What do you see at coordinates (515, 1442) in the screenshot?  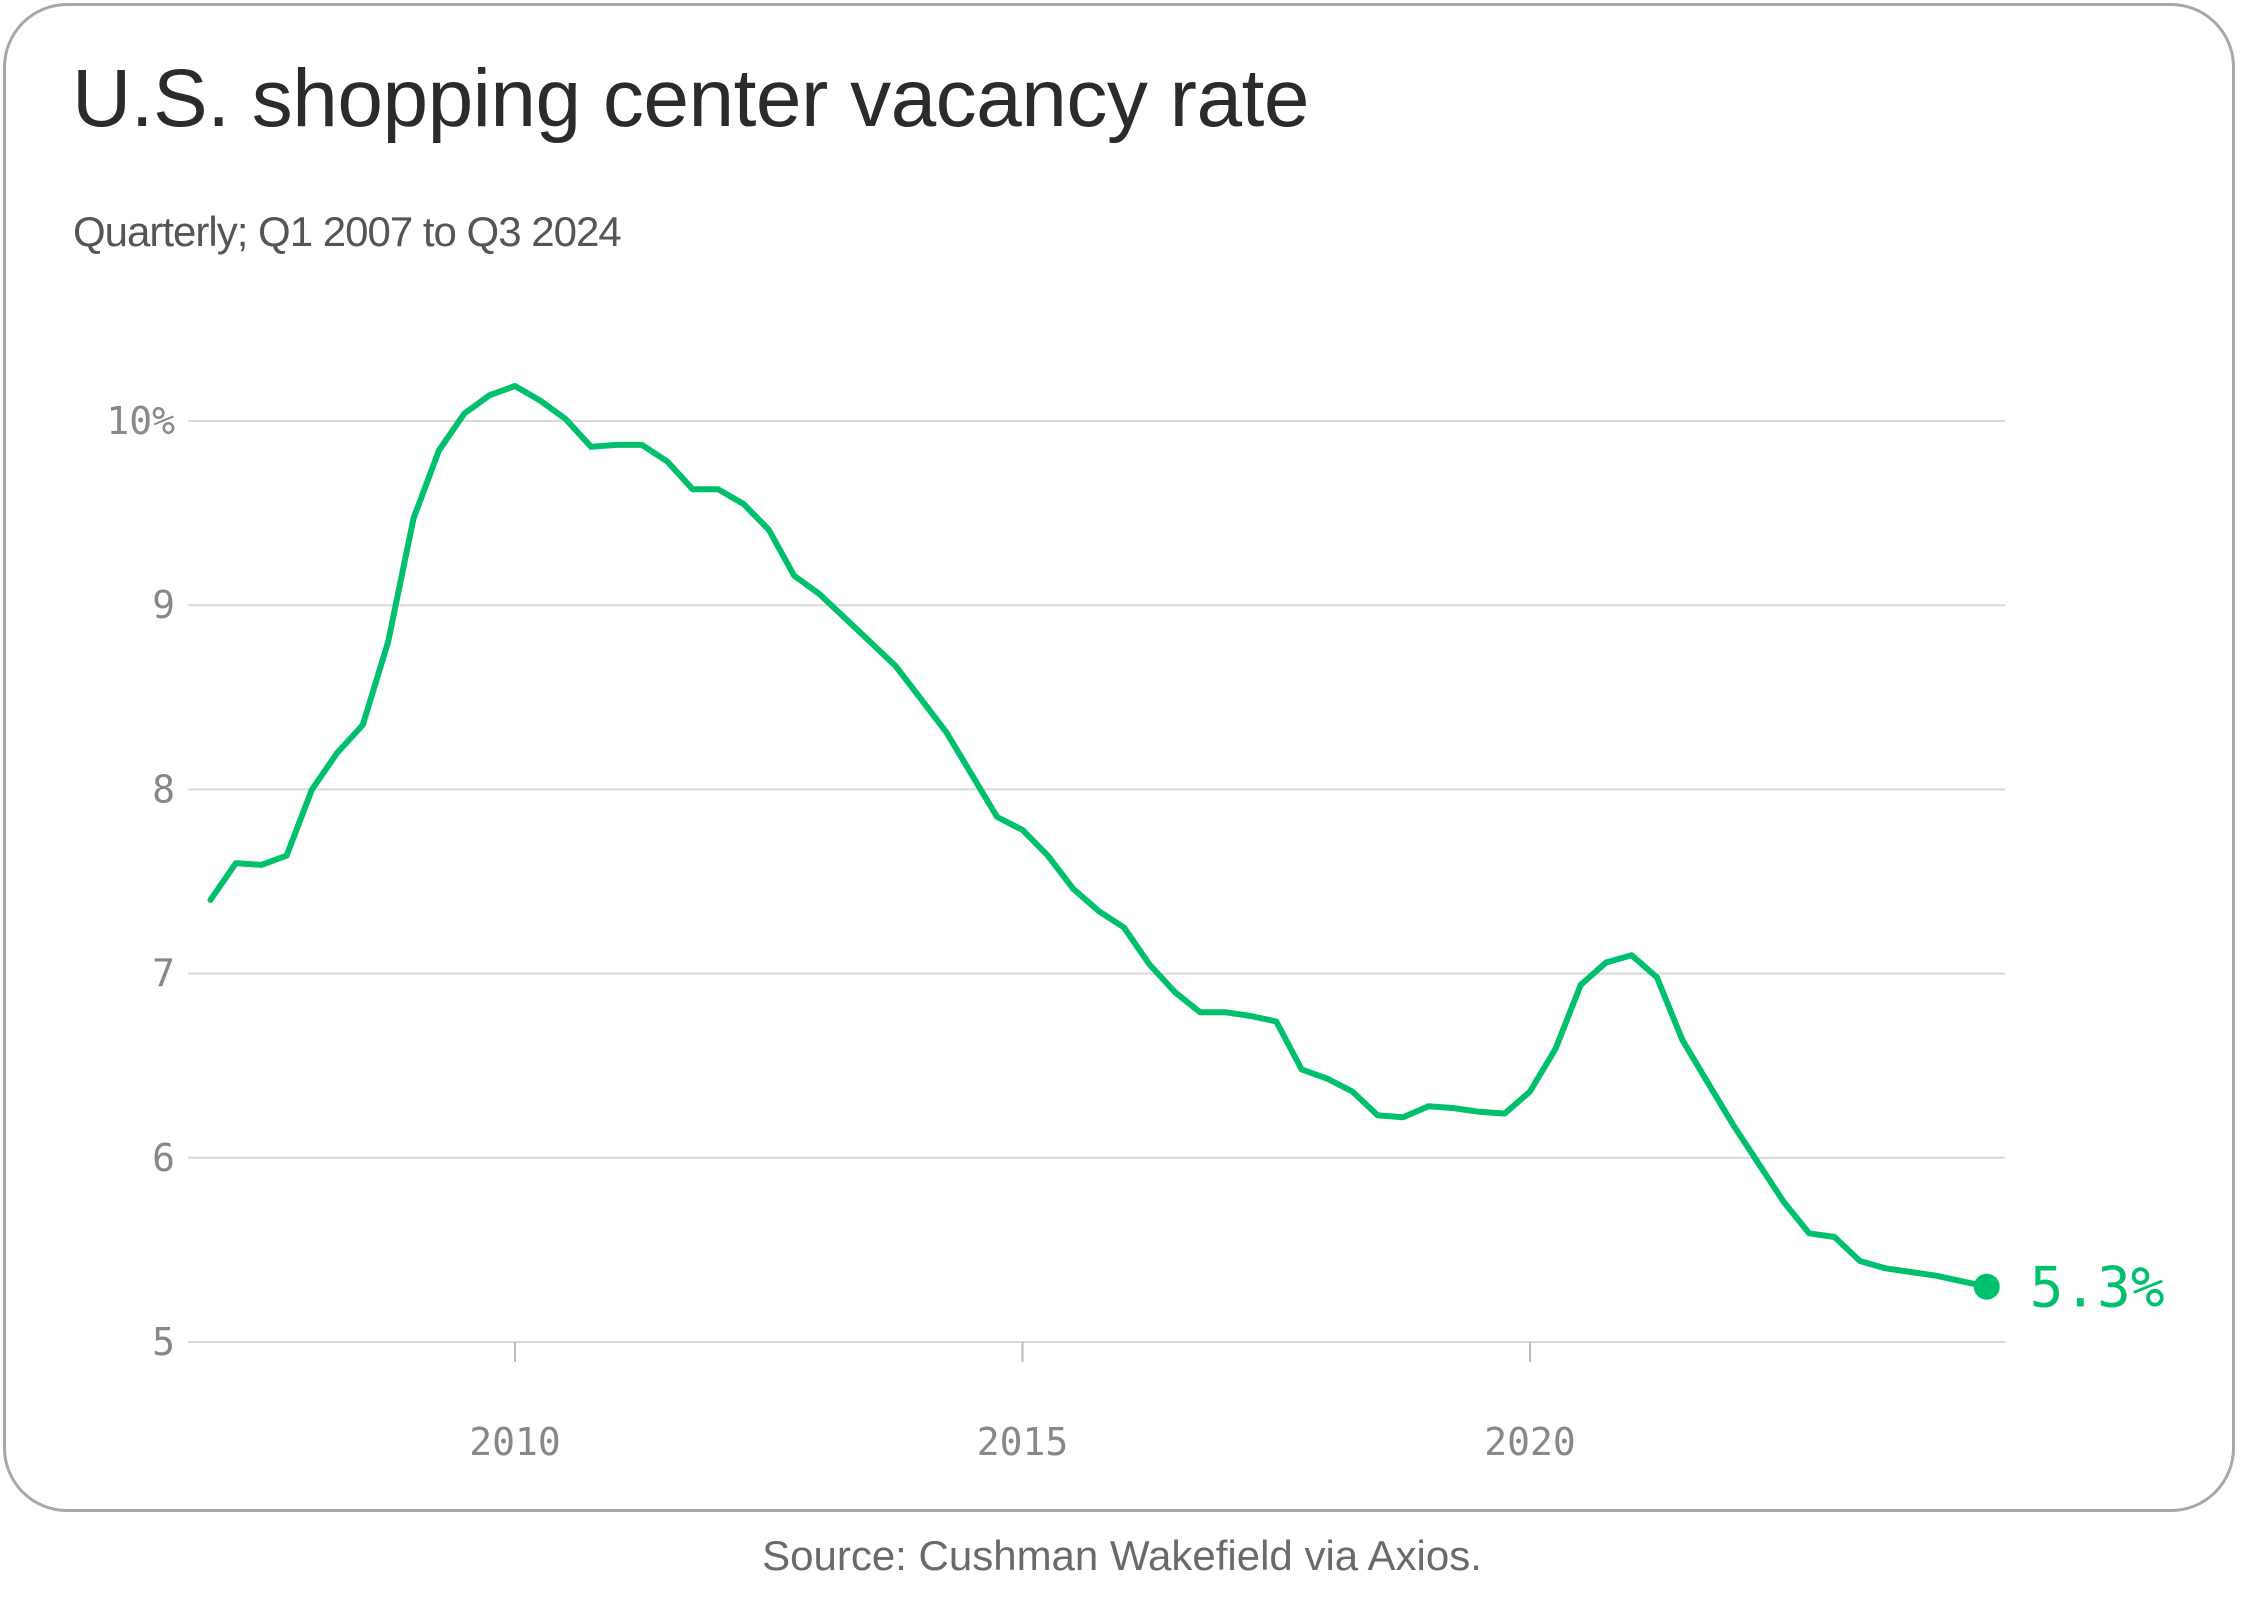 I see `x-tick-label-2010: 2010` at bounding box center [515, 1442].